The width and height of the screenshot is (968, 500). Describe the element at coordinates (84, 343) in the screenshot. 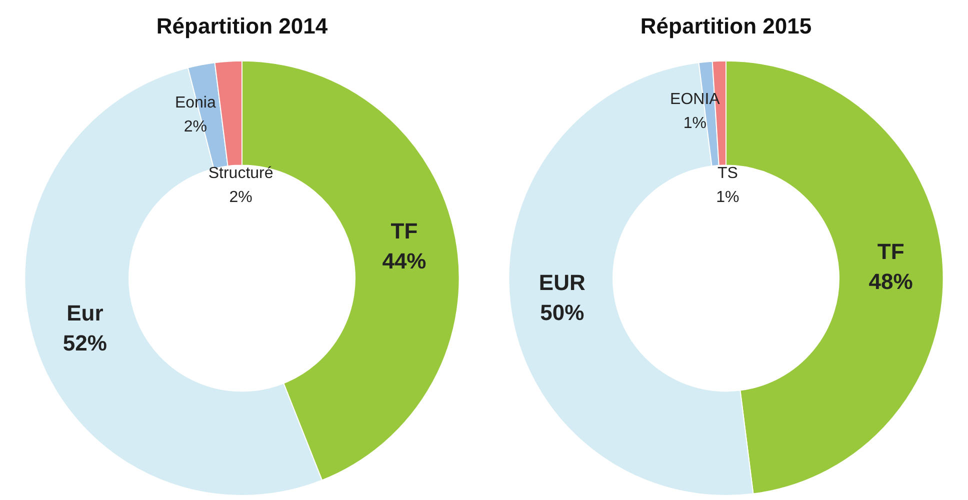

I see `data-label: 52%` at that location.